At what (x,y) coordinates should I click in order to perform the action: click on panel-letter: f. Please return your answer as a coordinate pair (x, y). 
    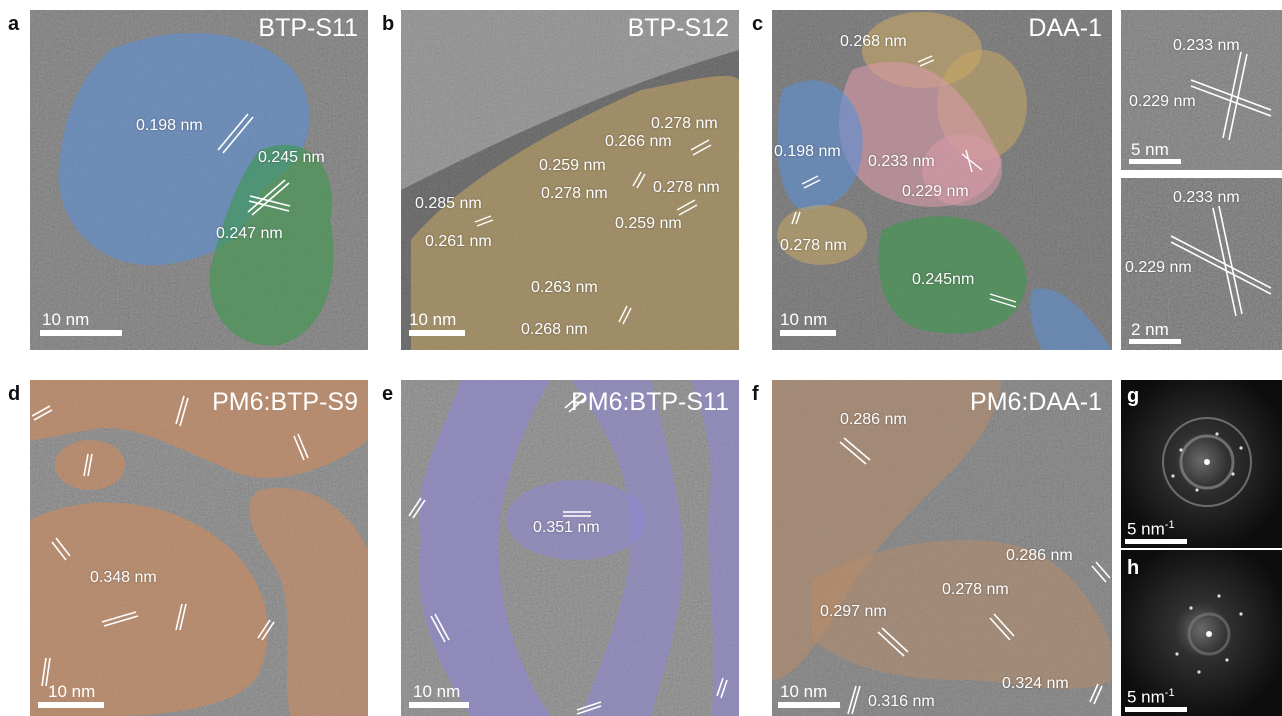
    Looking at the image, I should click on (755, 394).